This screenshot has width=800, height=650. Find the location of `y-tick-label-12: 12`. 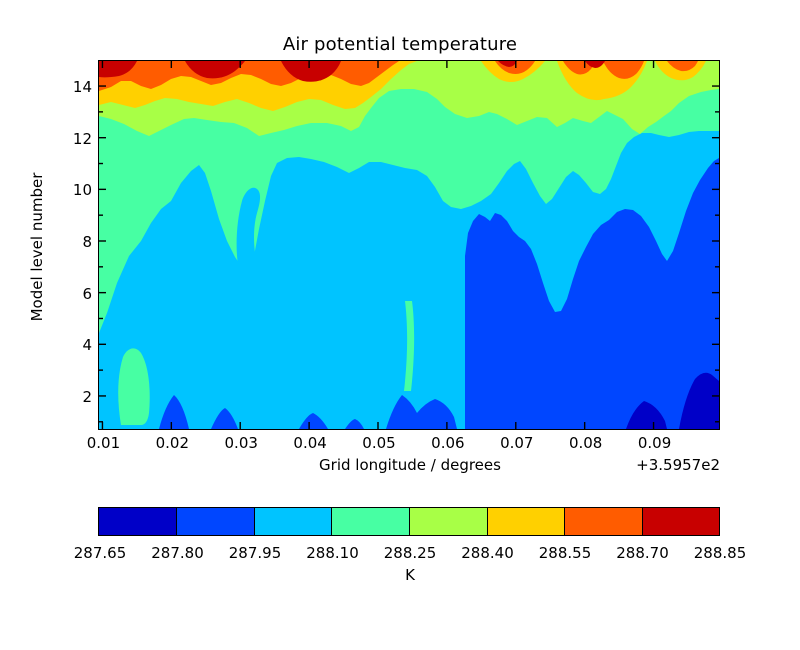

y-tick-label-12: 12 is located at coordinates (82, 138).